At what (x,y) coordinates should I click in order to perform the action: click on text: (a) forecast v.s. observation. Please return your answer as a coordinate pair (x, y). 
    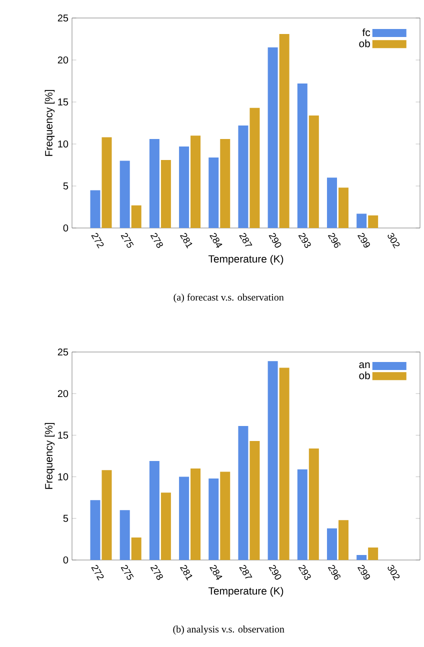
    Looking at the image, I should click on (229, 298).